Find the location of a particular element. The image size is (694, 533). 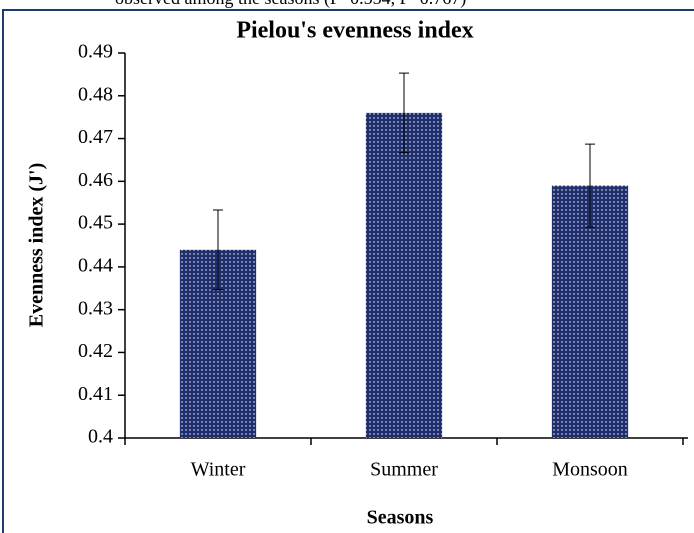

chart-title: Pielou's evenness index is located at coordinates (354, 31).